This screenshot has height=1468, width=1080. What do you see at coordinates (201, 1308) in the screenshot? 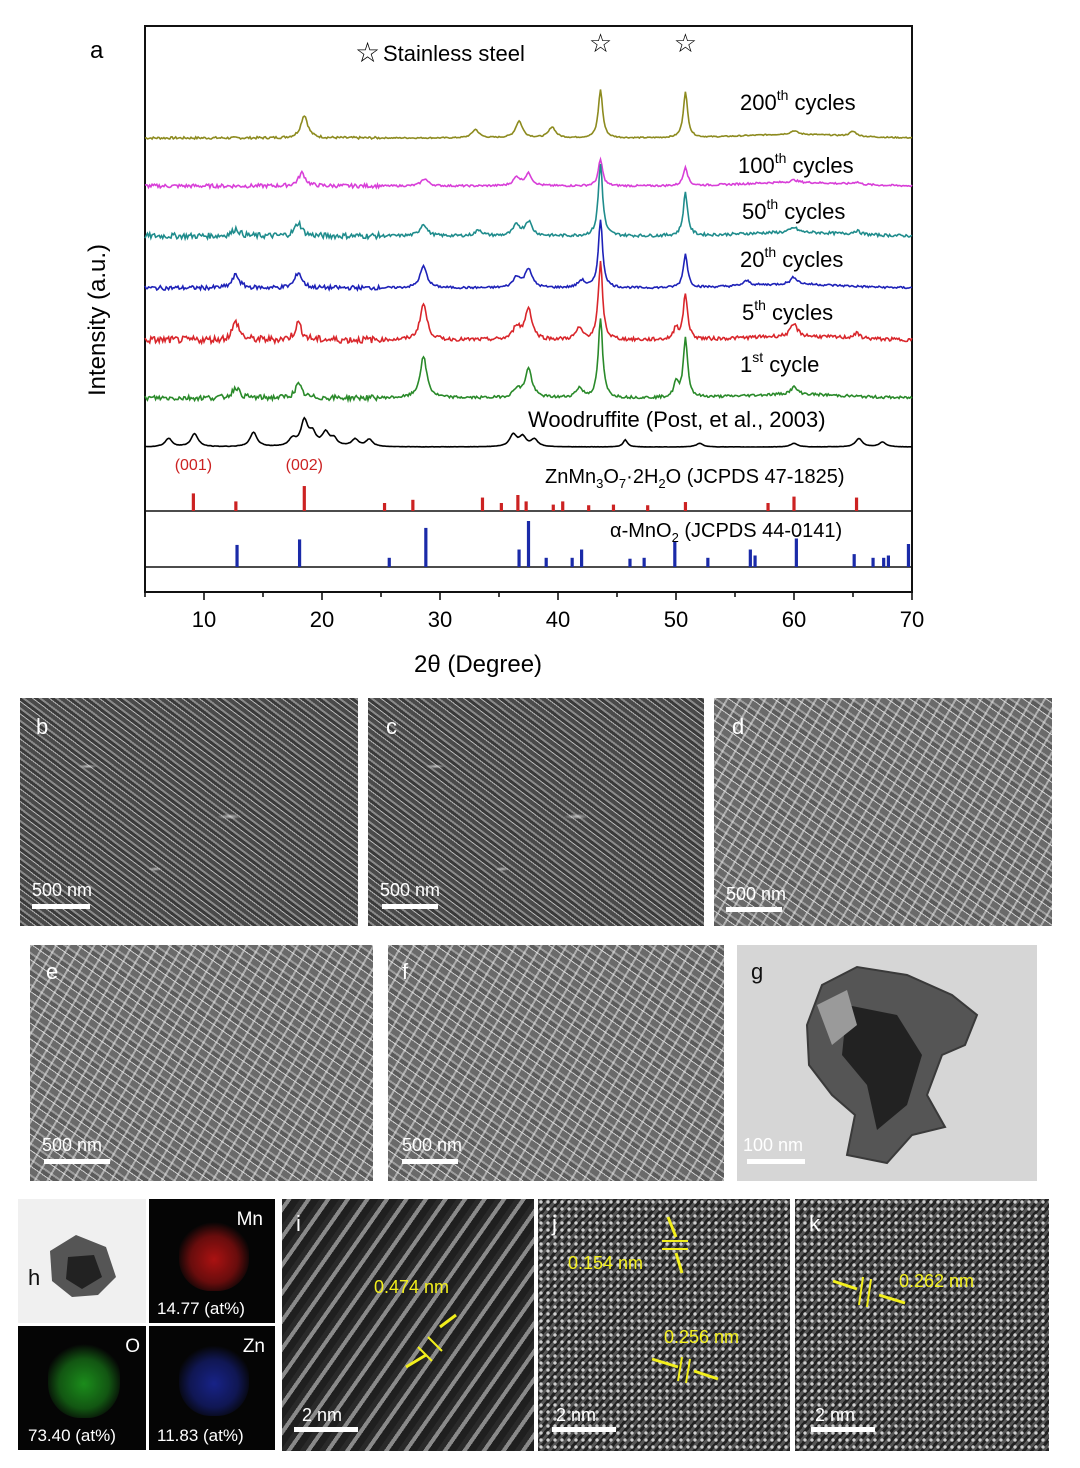
I see `map-value-mn: 14.77 (at%)` at bounding box center [201, 1308].